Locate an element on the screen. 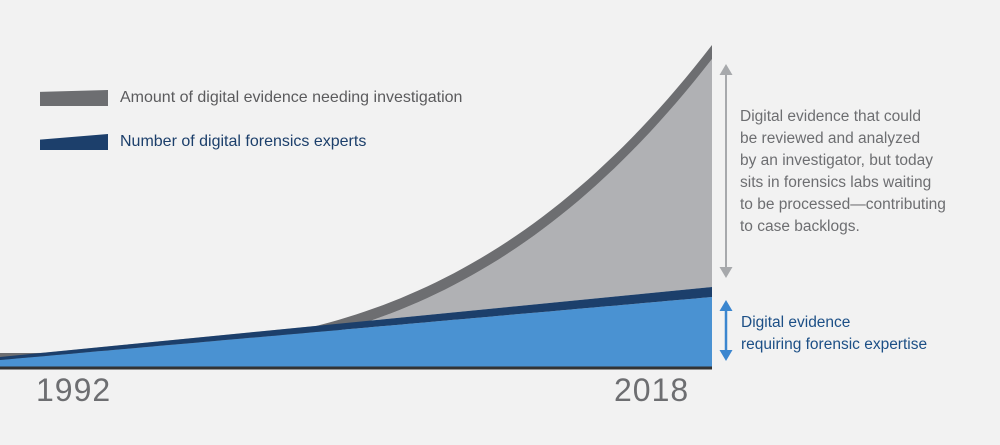  experts-series-band is located at coordinates (356, 323).